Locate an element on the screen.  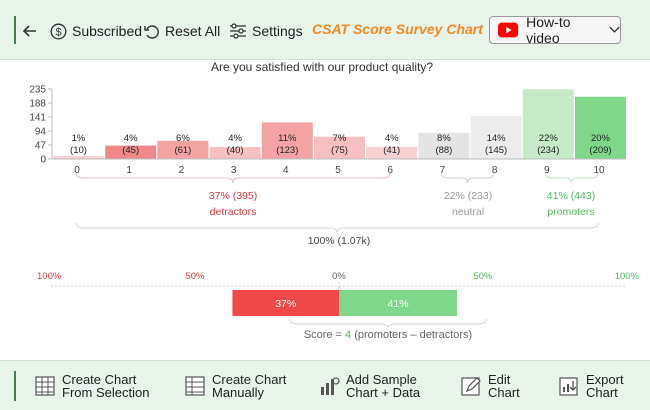
back-button is located at coordinates (32, 31).